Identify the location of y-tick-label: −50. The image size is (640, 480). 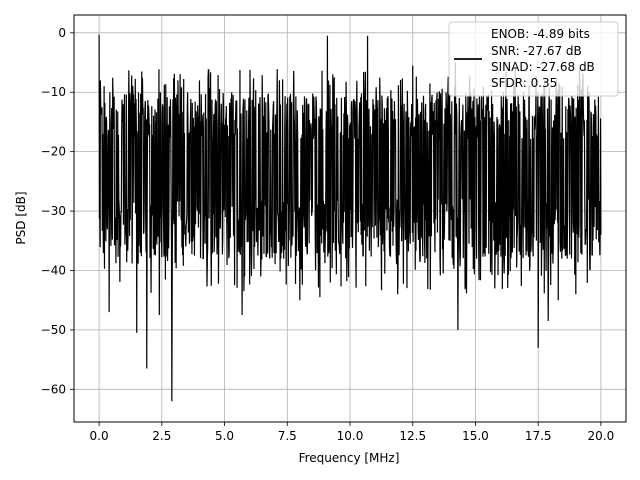
(53, 330).